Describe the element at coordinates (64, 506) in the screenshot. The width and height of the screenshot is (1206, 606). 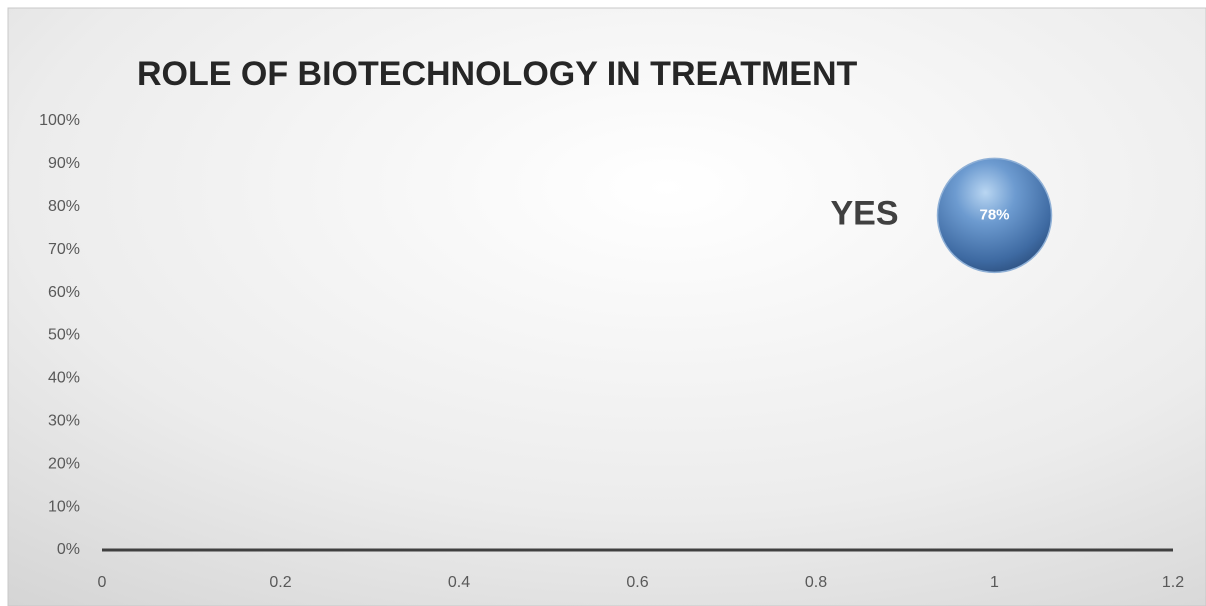
I see `y-tick-label: 10%` at that location.